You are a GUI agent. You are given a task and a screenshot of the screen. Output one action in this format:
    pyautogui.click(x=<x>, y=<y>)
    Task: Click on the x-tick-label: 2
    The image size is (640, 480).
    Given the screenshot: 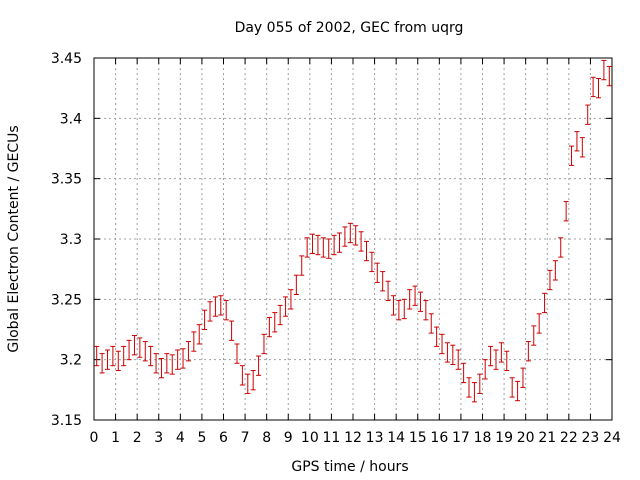 What is the action you would take?
    pyautogui.click(x=137, y=438)
    